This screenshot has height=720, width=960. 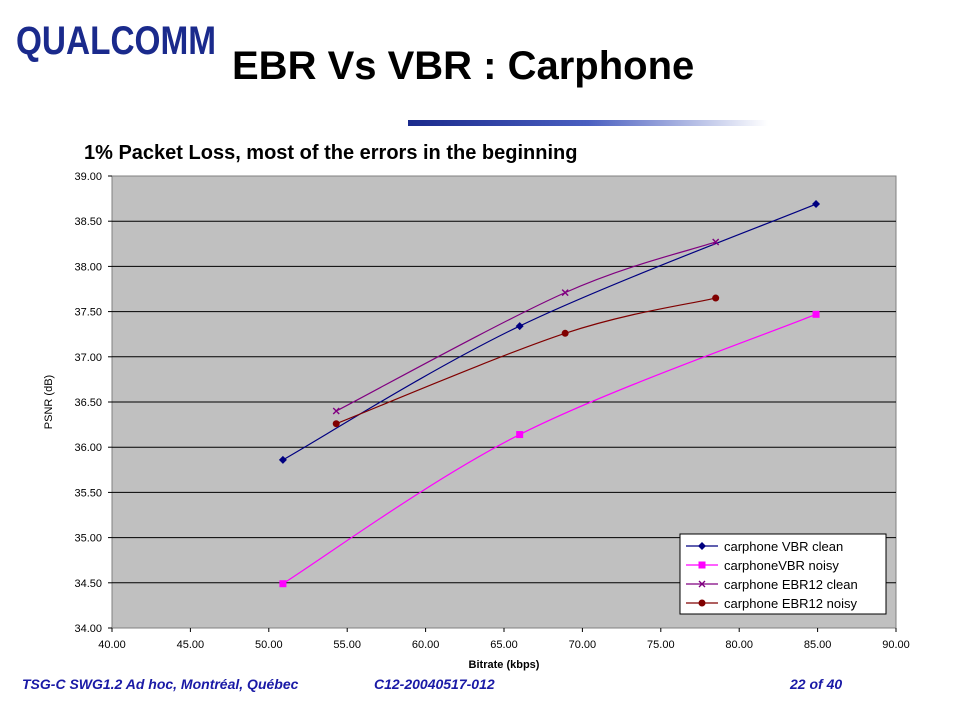 What do you see at coordinates (191, 645) in the screenshot?
I see `x-tick-label: 45.00` at bounding box center [191, 645].